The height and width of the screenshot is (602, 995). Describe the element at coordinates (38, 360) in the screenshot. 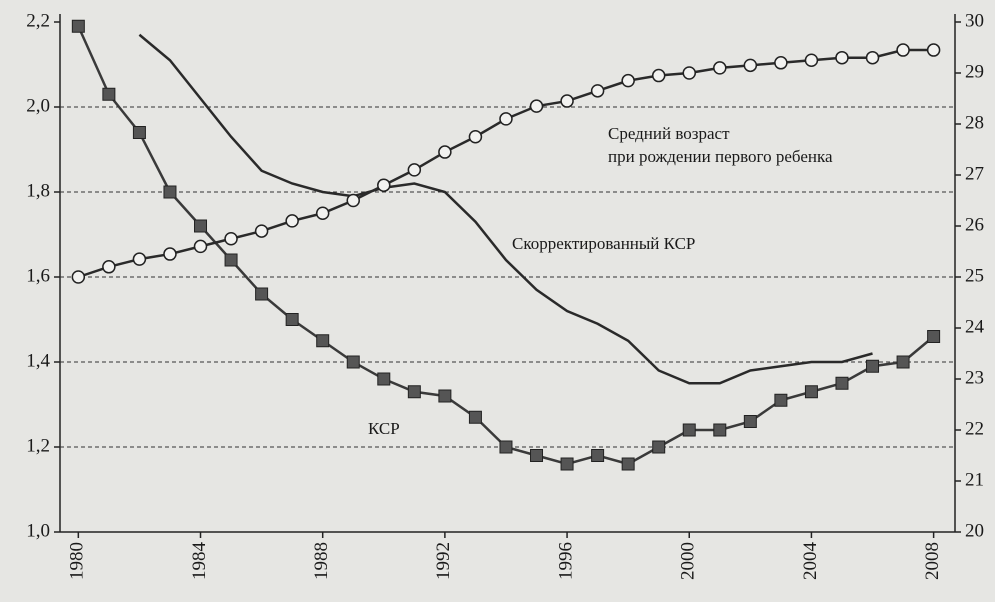

I see `y-tick-label: 1,4` at that location.